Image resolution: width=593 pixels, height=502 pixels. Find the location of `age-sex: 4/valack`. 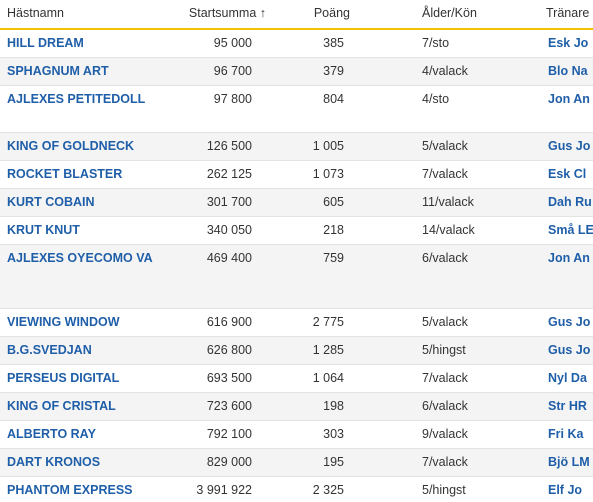

age-sex: 4/valack is located at coordinates (445, 71).